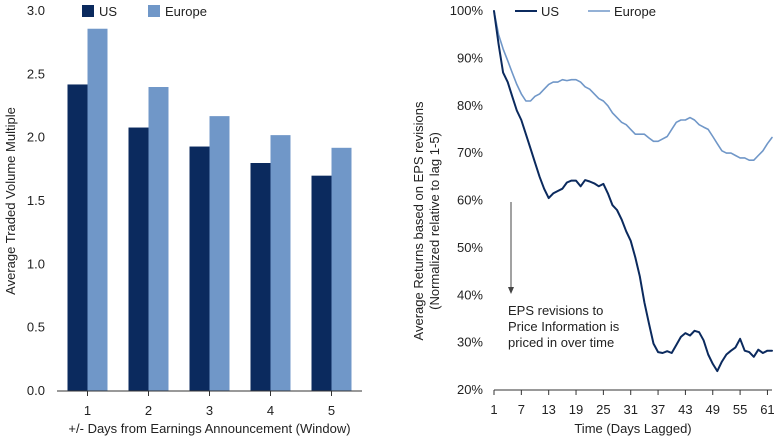  What do you see at coordinates (630, 409) in the screenshot?
I see `line-x-tick-label: 31` at bounding box center [630, 409].